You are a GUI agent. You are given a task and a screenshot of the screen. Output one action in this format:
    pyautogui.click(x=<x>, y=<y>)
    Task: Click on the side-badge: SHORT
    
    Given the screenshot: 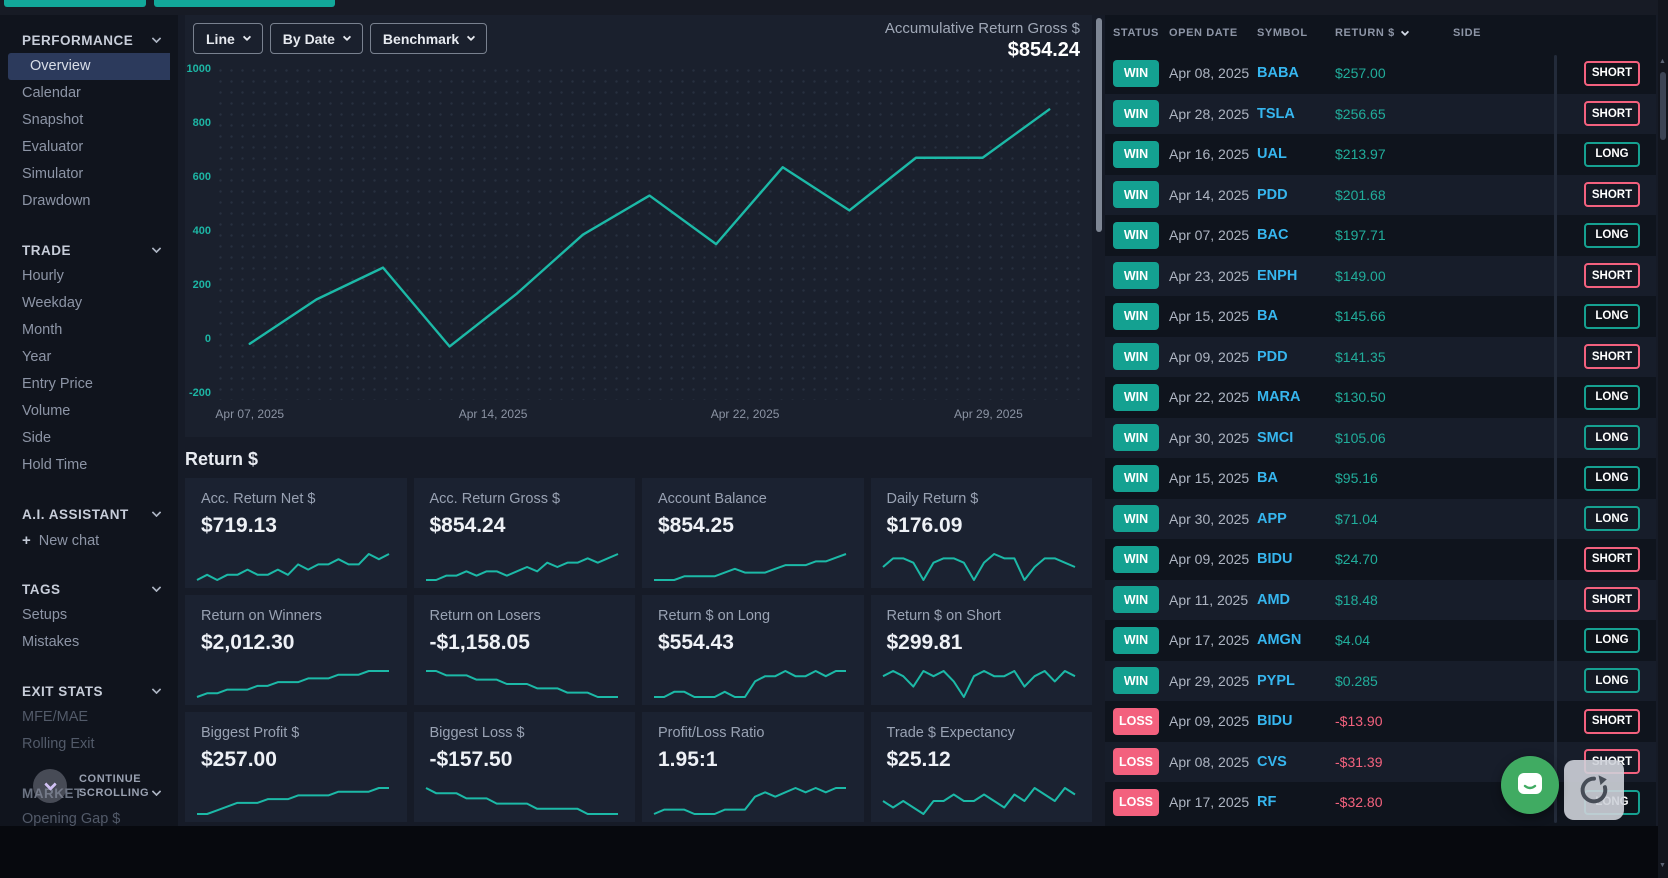 What is the action you would take?
    pyautogui.click(x=1612, y=600)
    